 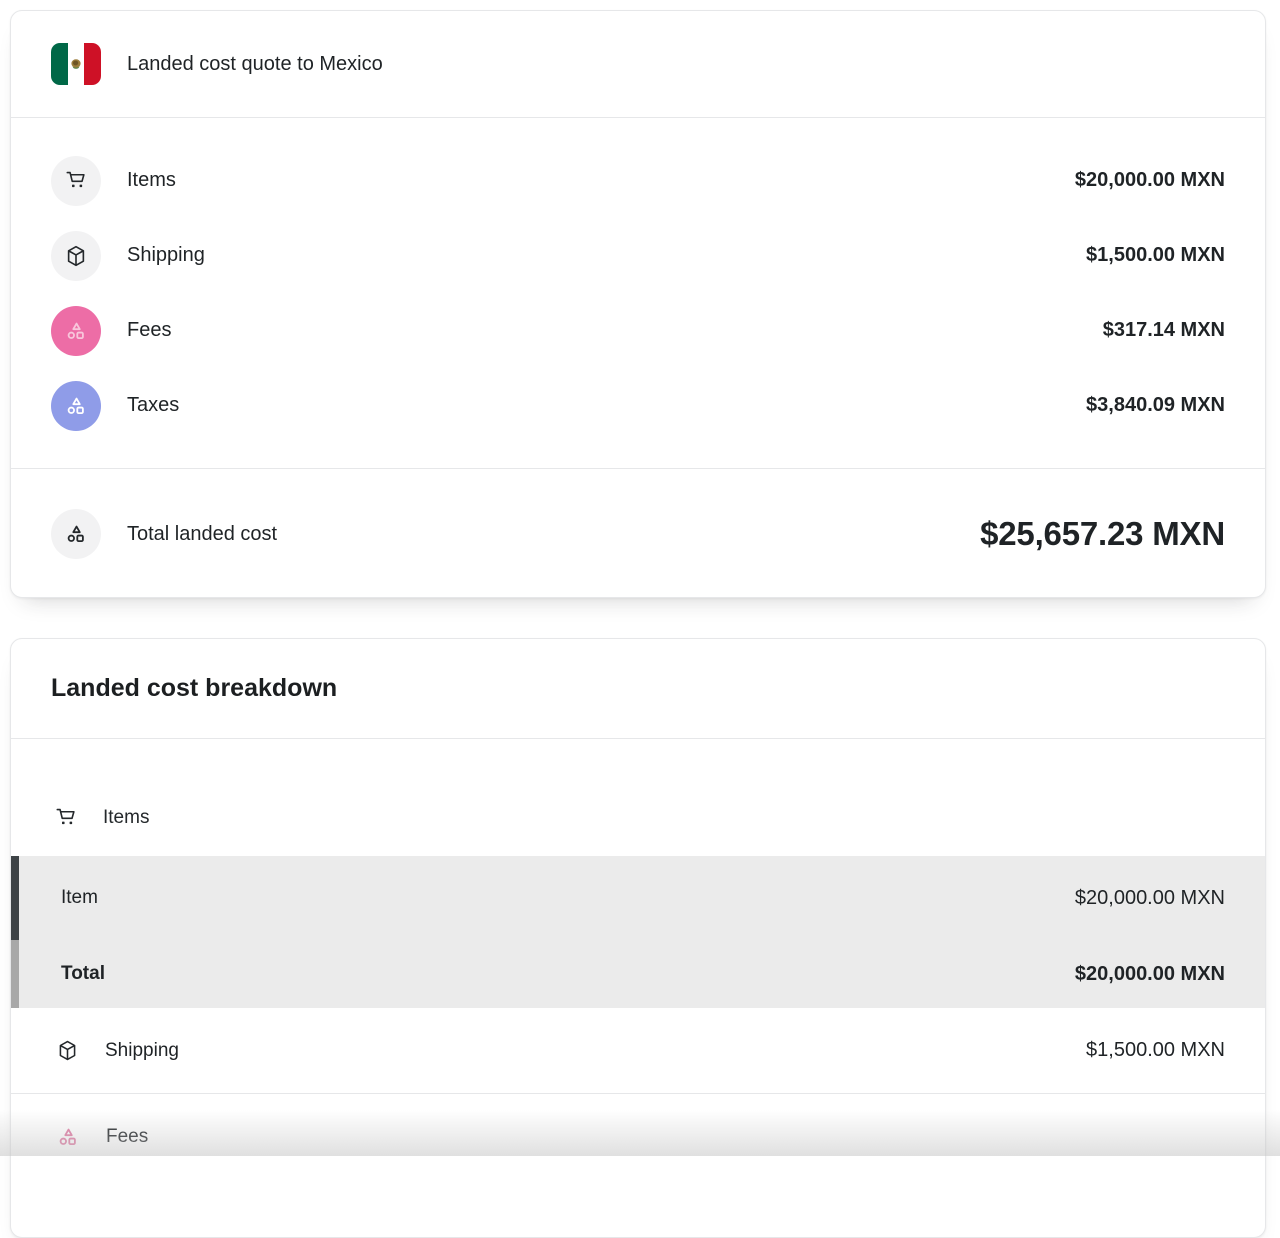 What do you see at coordinates (638, 255) in the screenshot?
I see `summary-row-shipping: Shipping $1,500.00 MXN` at bounding box center [638, 255].